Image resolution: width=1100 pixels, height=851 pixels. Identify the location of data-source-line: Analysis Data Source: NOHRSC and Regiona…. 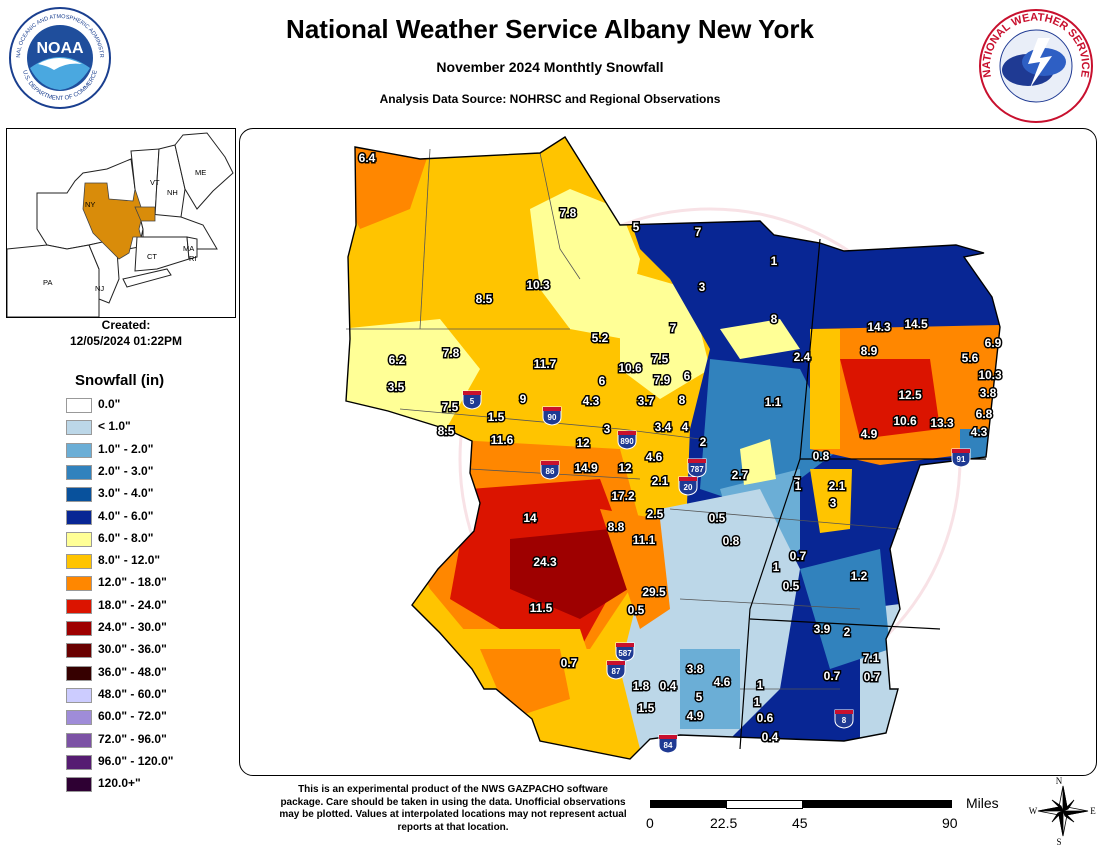
(550, 99).